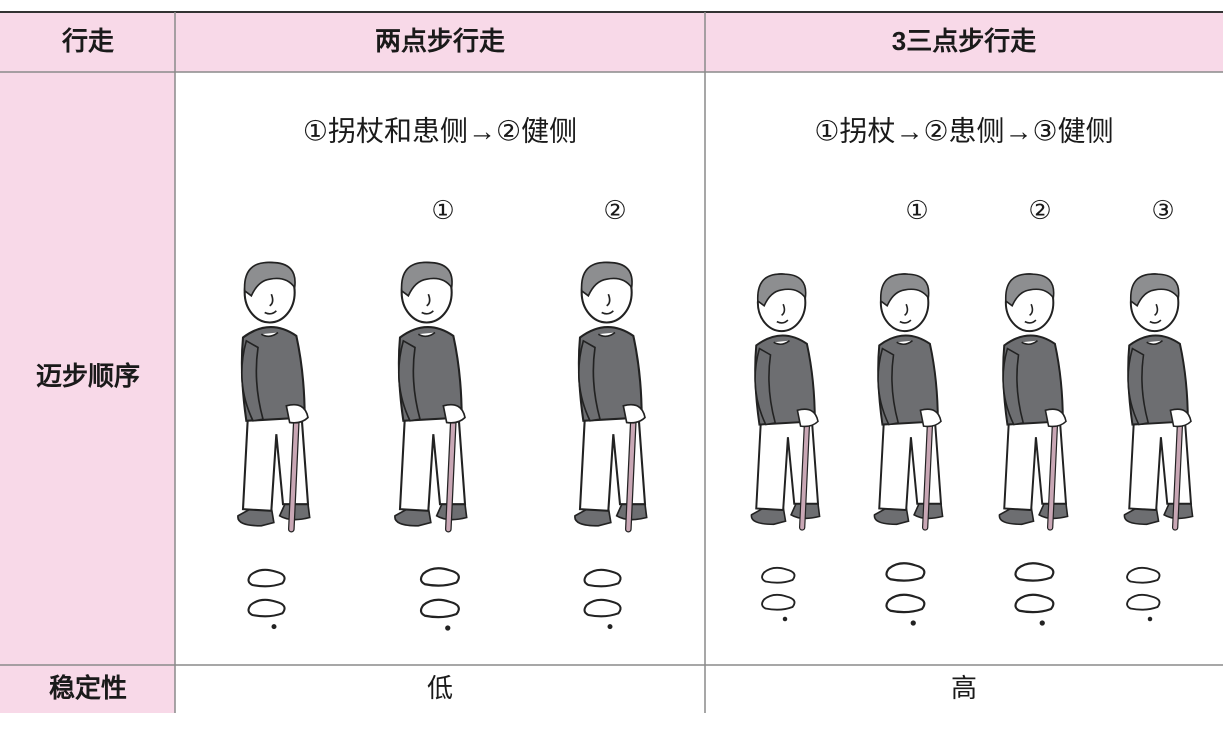 The height and width of the screenshot is (733, 1223). What do you see at coordinates (964, 688) in the screenshot?
I see `cell: 高` at bounding box center [964, 688].